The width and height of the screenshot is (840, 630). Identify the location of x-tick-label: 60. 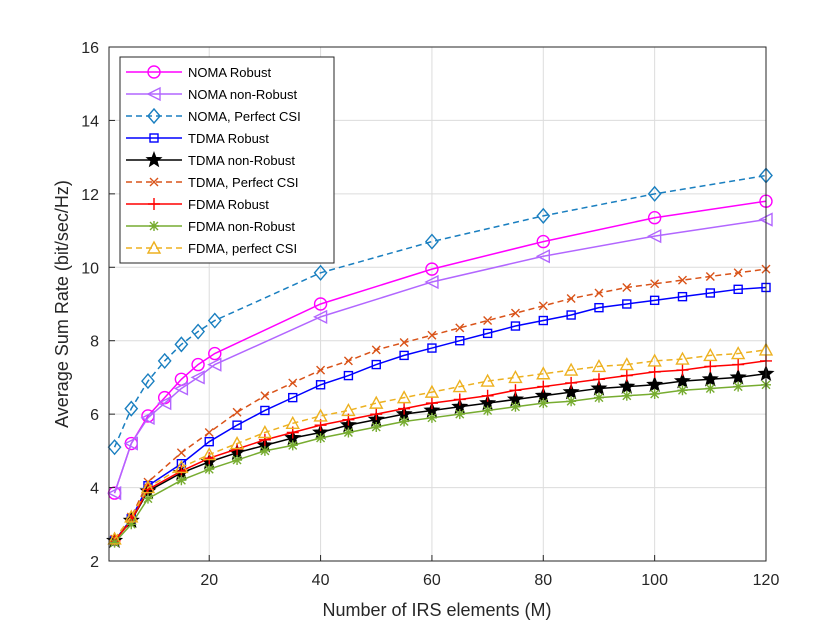
(432, 580).